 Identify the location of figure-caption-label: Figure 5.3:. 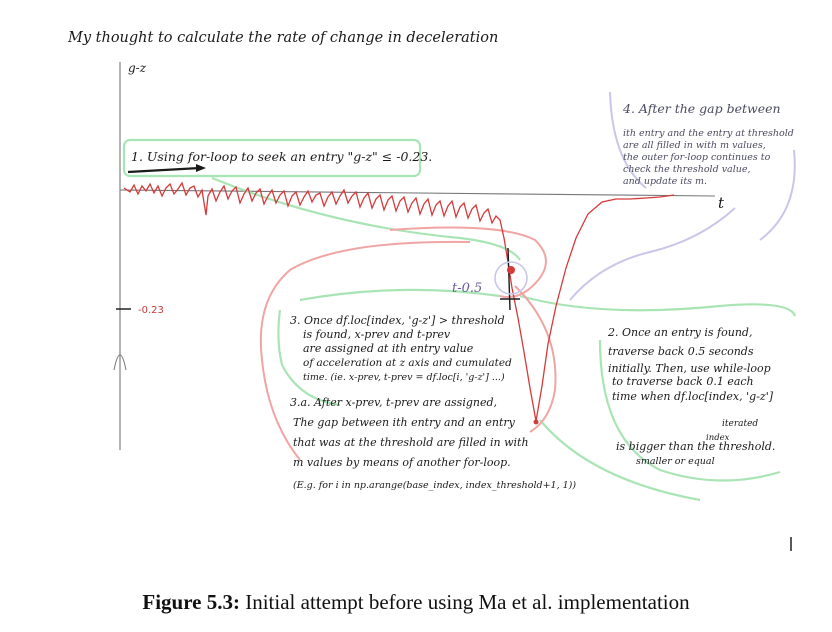
(191, 602).